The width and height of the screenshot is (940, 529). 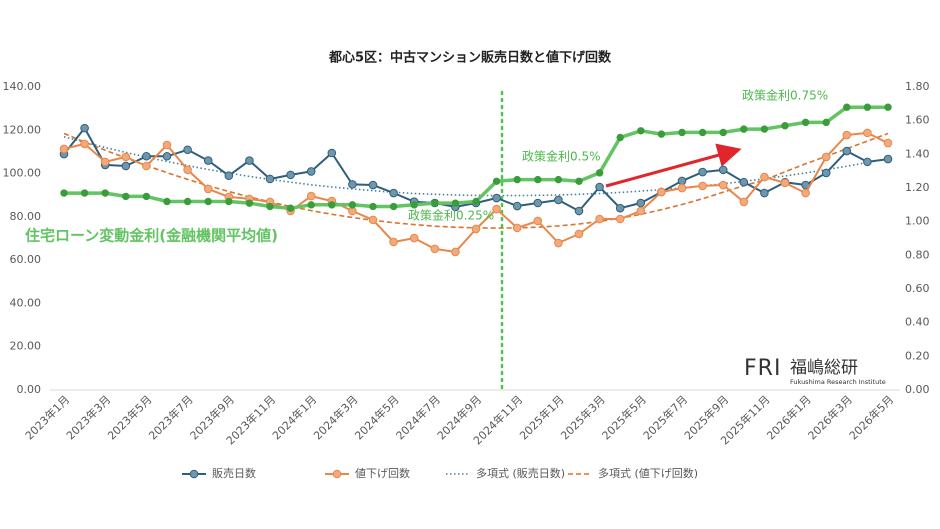 What do you see at coordinates (917, 389) in the screenshot?
I see `y2-tick-label: 0.00` at bounding box center [917, 389].